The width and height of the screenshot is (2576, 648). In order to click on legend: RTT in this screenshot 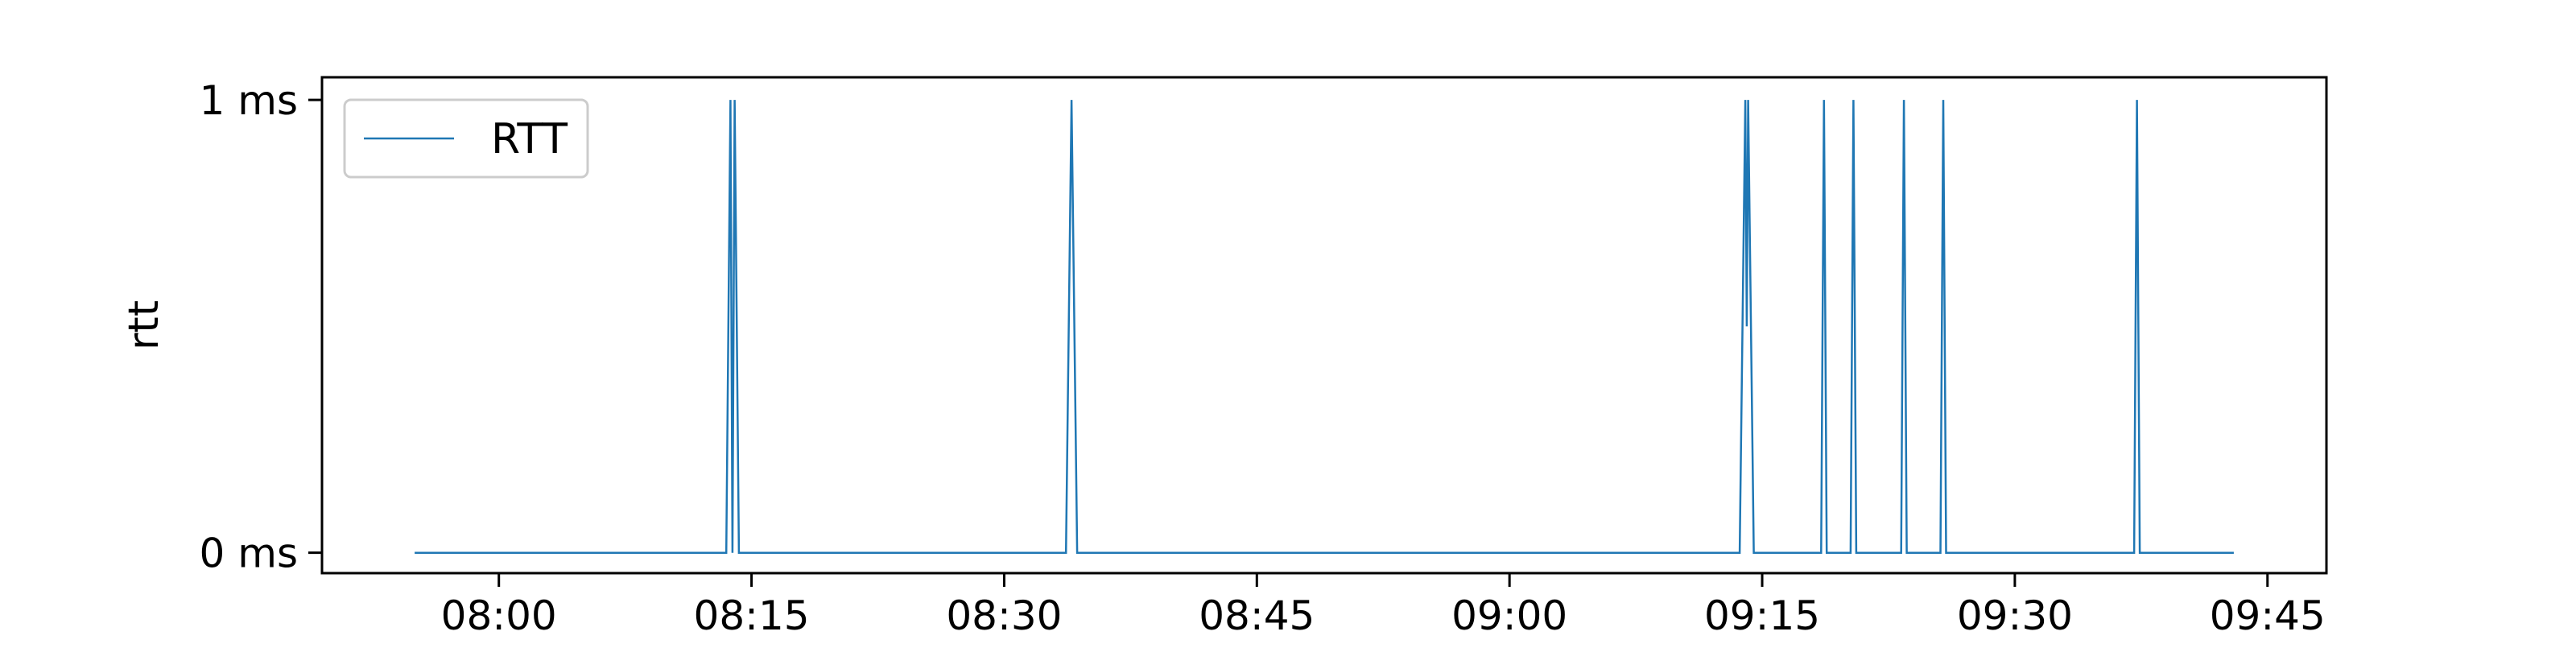, I will do `click(466, 139)`.